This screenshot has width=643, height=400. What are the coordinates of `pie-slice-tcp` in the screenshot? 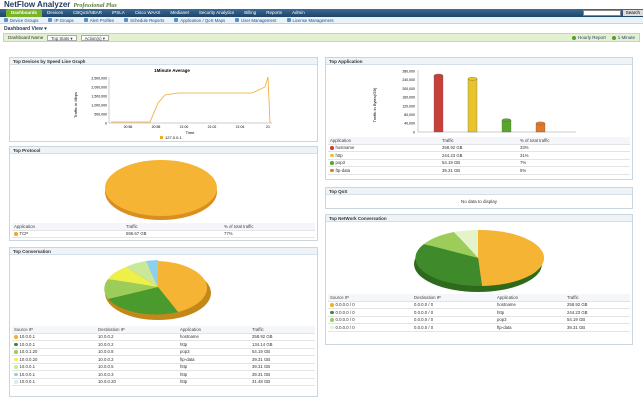 It's located at (161, 188).